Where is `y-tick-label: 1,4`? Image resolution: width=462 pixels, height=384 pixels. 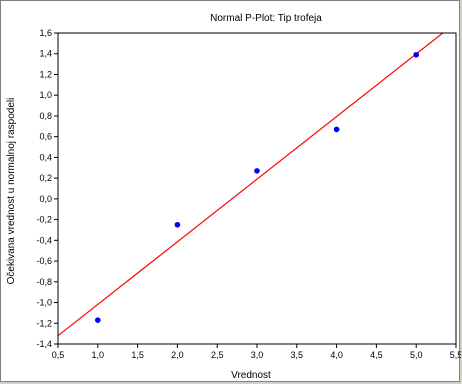
y-tick-label: 1,4 is located at coordinates (45, 54).